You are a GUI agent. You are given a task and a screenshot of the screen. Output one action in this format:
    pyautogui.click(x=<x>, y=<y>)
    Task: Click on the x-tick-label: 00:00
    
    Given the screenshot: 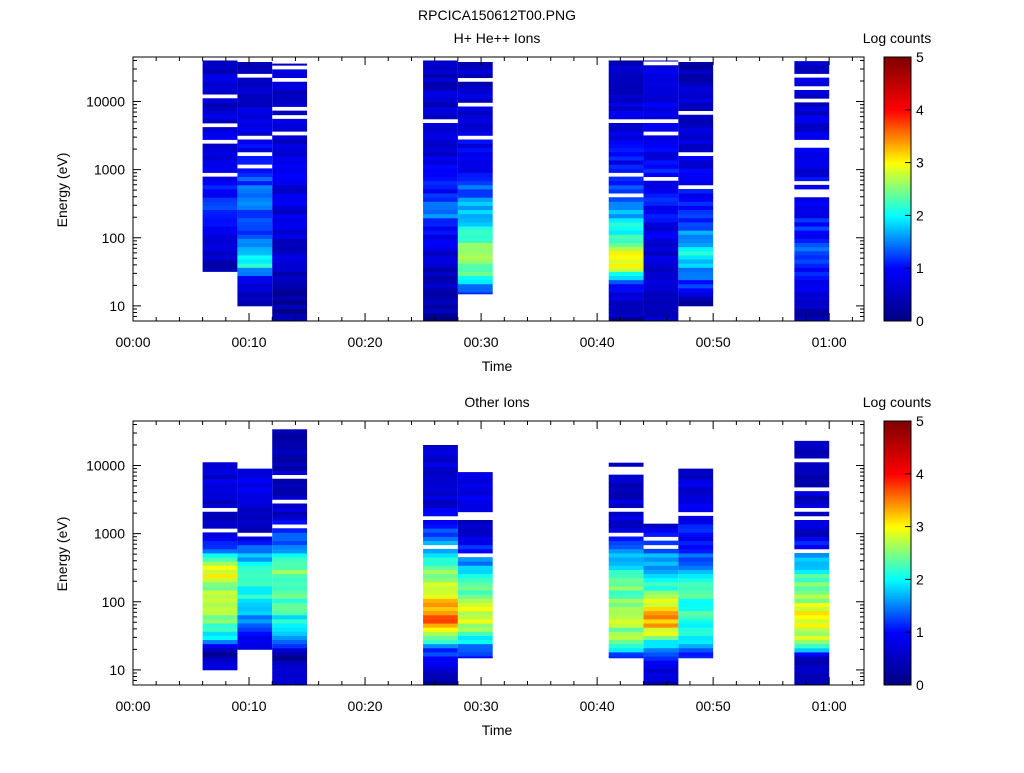 What is the action you would take?
    pyautogui.click(x=132, y=706)
    